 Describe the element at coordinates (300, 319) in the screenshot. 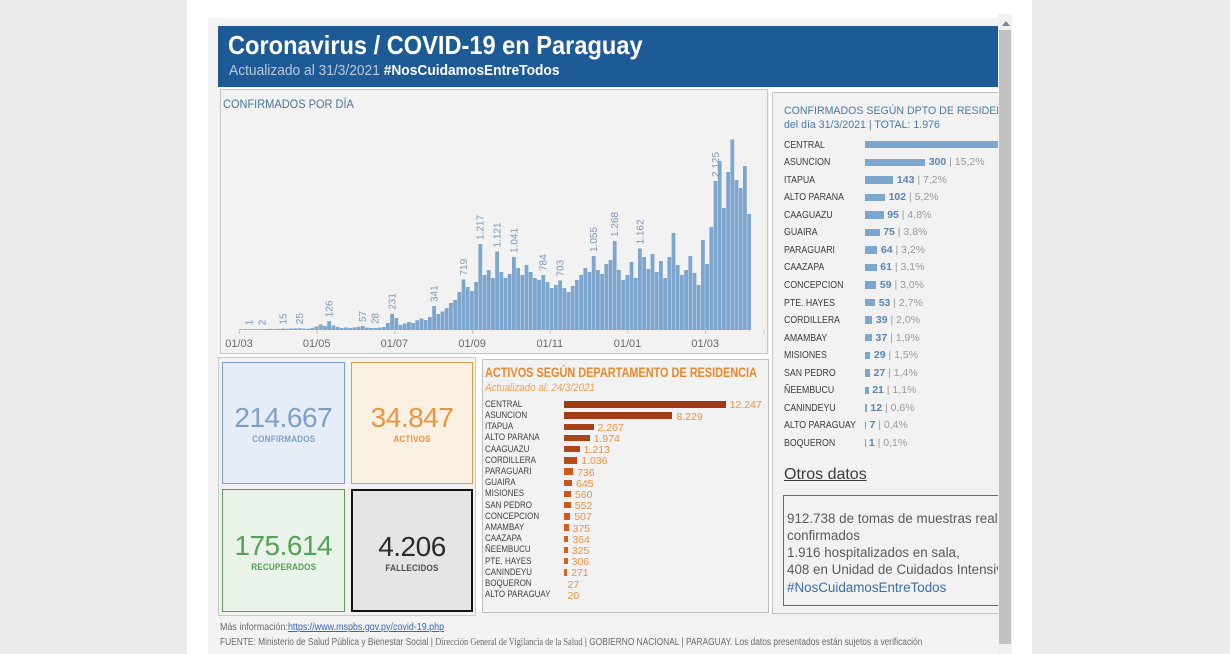

I see `svg-text: 25` at that location.